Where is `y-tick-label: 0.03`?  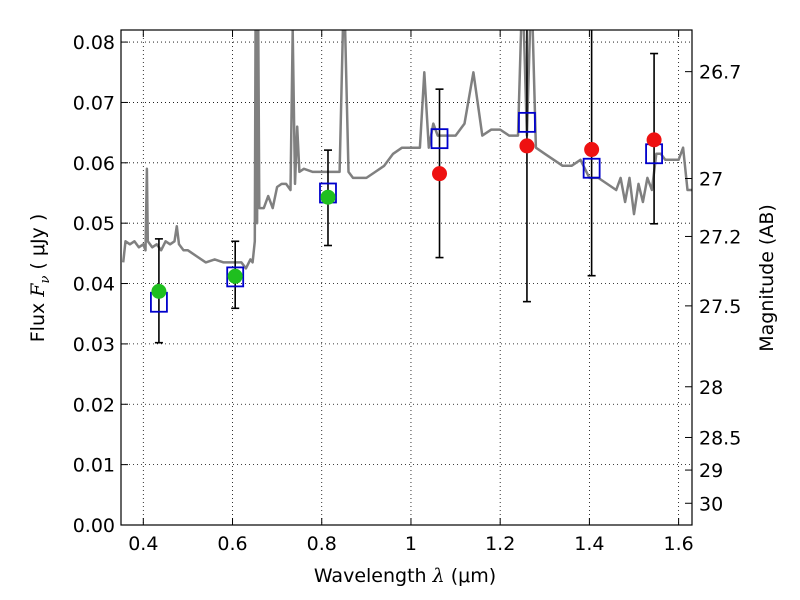
y-tick-label: 0.03 is located at coordinates (94, 345).